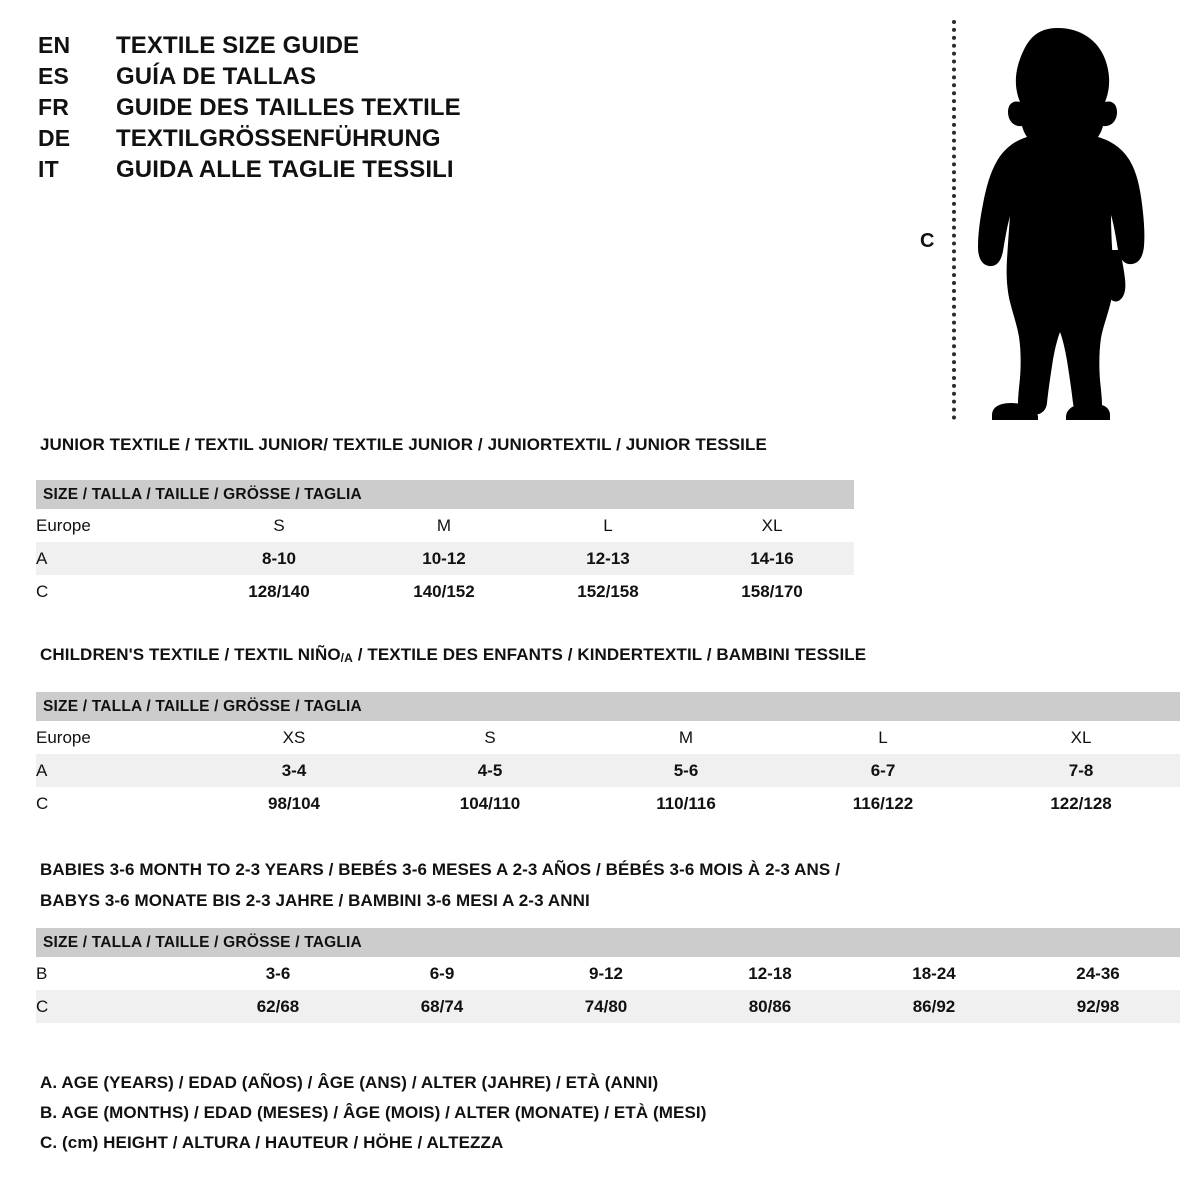 This screenshot has width=1200, height=1200. What do you see at coordinates (294, 770) in the screenshot?
I see `children-age-xs: 3-4` at bounding box center [294, 770].